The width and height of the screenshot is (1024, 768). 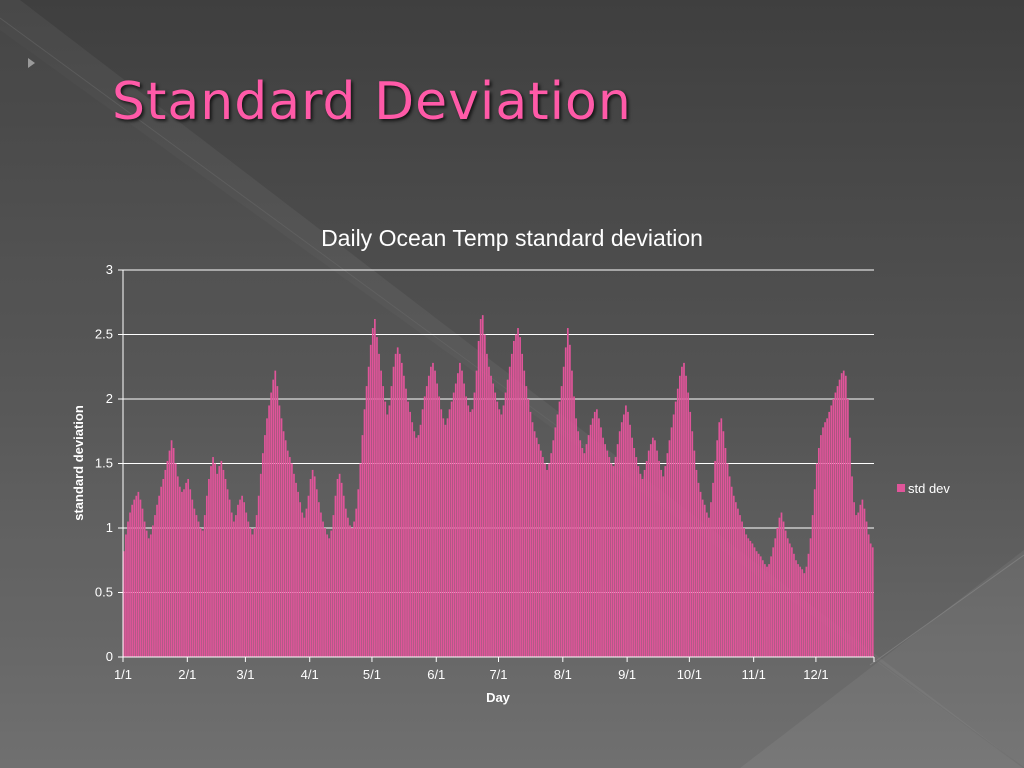 I want to click on x-tick-label: 7/1, so click(x=498, y=674).